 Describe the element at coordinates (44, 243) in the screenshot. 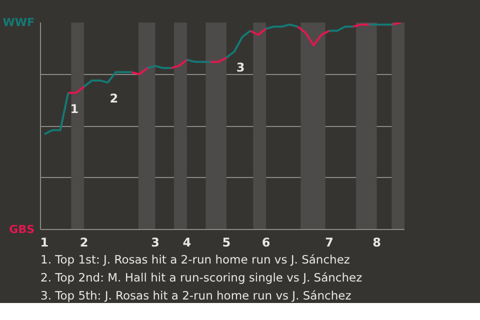

I see `x-tick-label: 1` at that location.